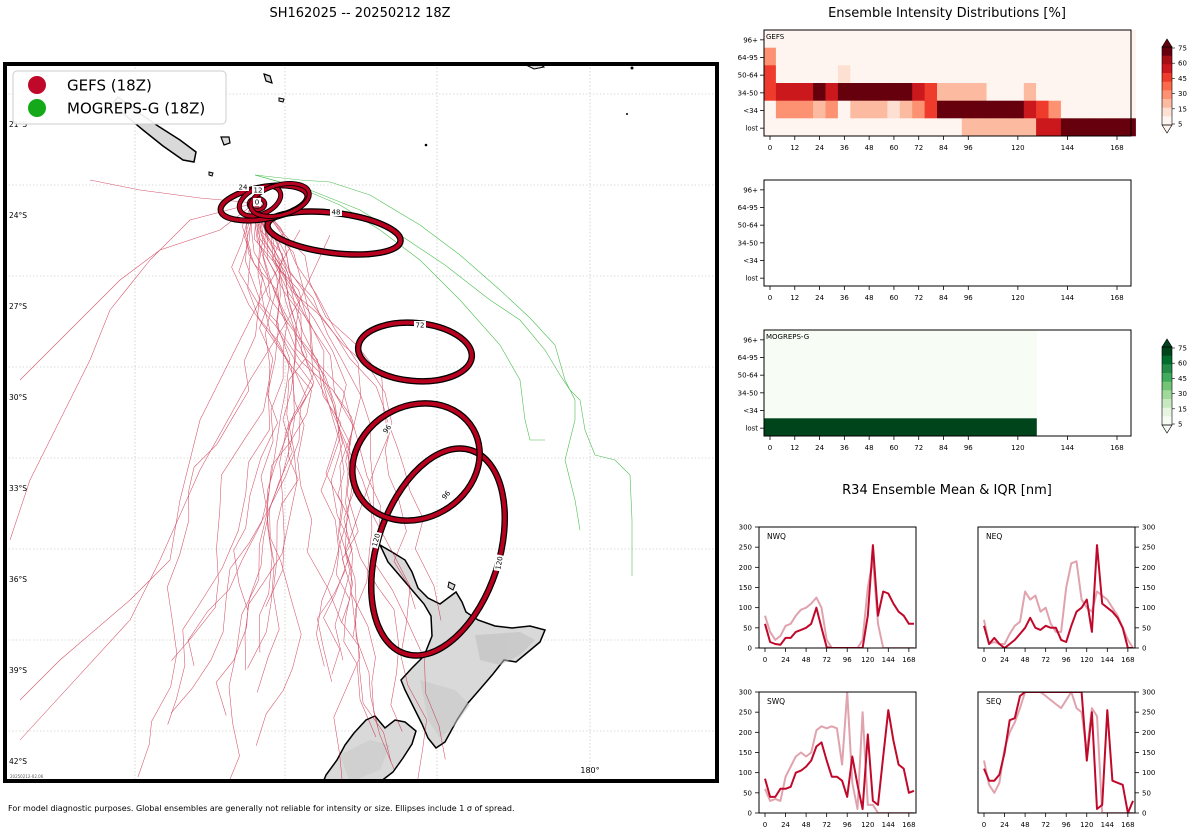 The width and height of the screenshot is (1200, 840). What do you see at coordinates (499, 563) in the screenshot?
I see `ellipse-label-120b: 120` at bounding box center [499, 563].